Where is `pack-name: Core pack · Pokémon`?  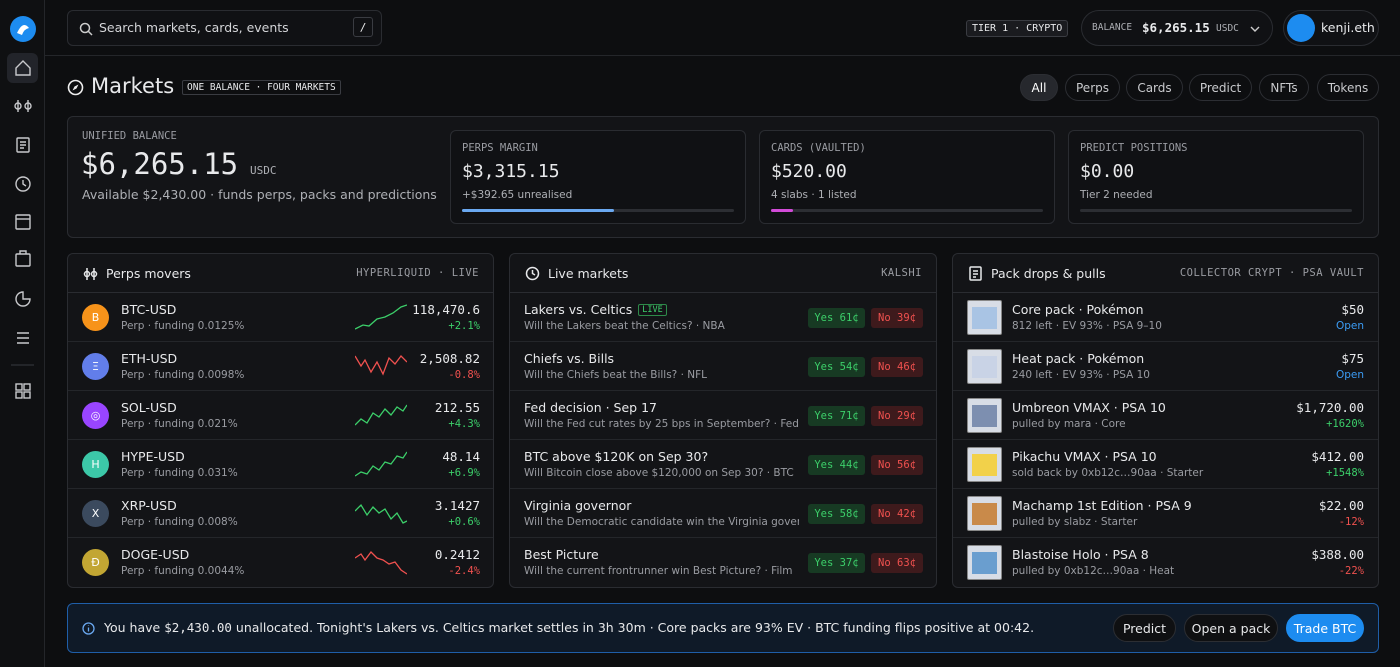 pack-name: Core pack · Pokémon is located at coordinates (1078, 309).